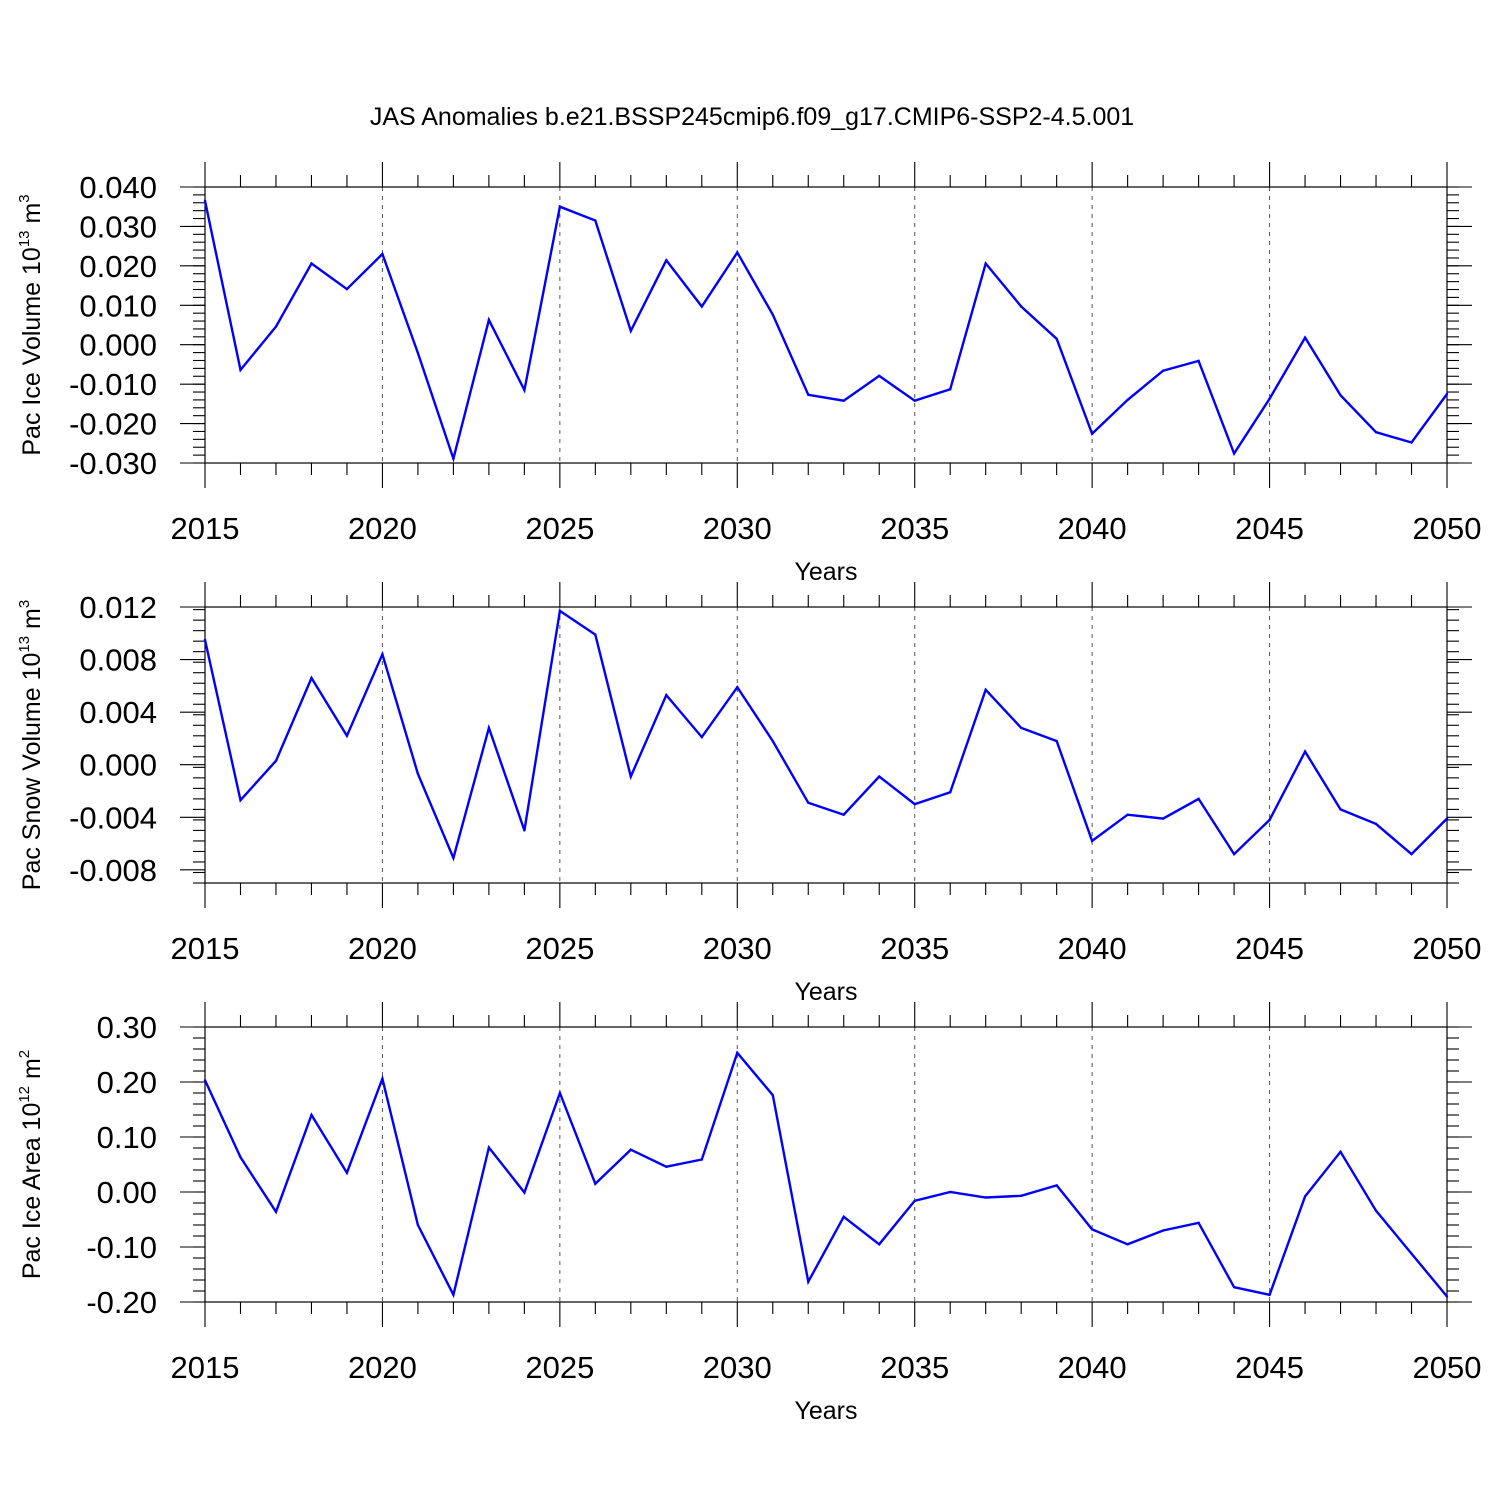 Image resolution: width=1500 pixels, height=1500 pixels. What do you see at coordinates (31, 324) in the screenshot?
I see `y-axis-title: Pac Ice Volume 1013 m3` at bounding box center [31, 324].